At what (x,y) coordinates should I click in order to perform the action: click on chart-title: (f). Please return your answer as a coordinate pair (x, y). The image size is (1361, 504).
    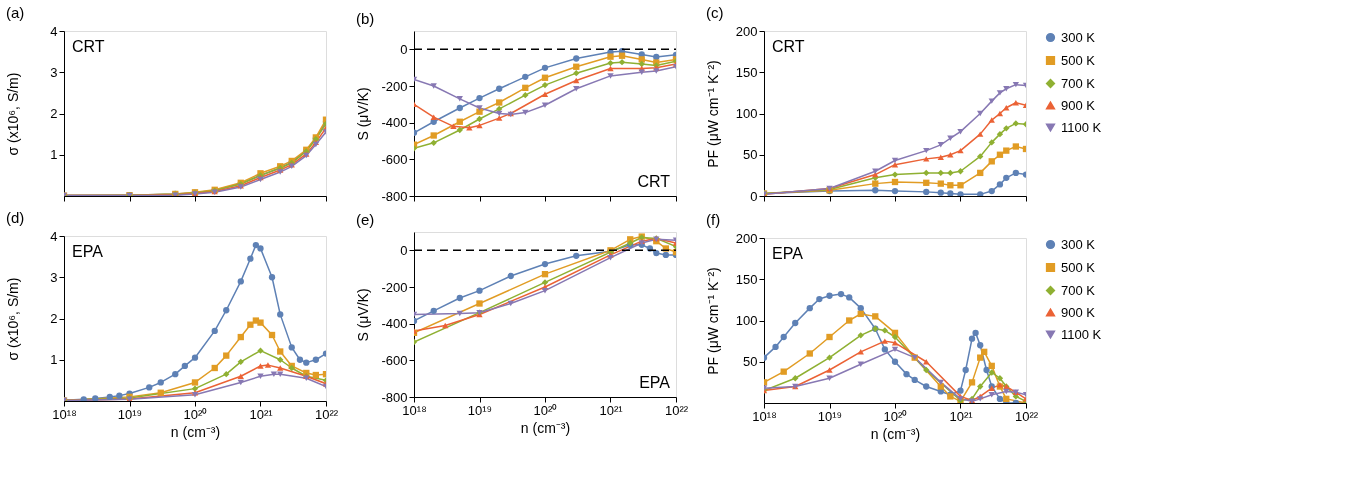
    Looking at the image, I should click on (713, 219).